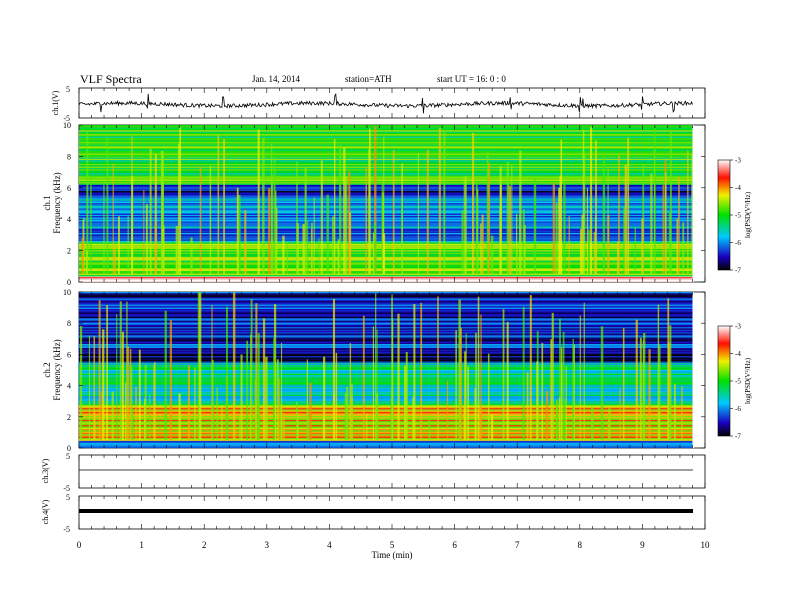 The height and width of the screenshot is (612, 792). What do you see at coordinates (748, 380) in the screenshot?
I see `ch2-colorbar-label: log(PSD(V²/Hz)` at bounding box center [748, 380].